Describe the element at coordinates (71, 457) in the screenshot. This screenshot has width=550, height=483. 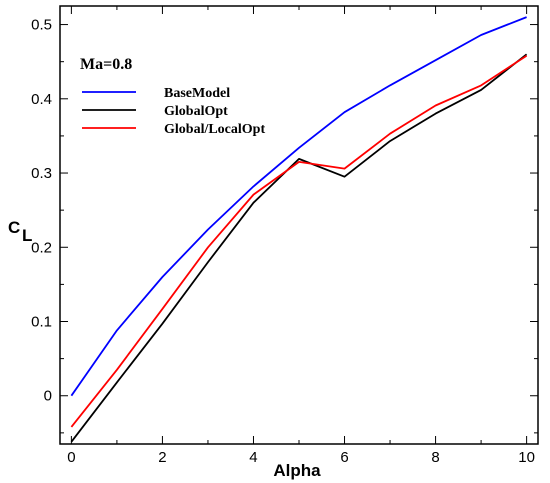
I see `x-tick-label: 0` at that location.